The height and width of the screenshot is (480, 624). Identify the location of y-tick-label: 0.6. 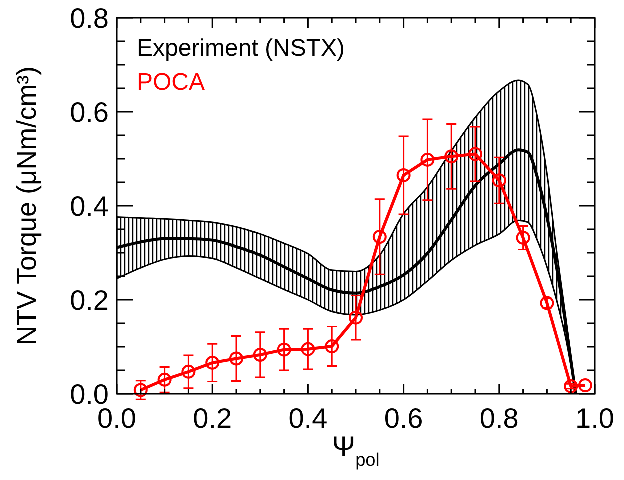
(89, 112).